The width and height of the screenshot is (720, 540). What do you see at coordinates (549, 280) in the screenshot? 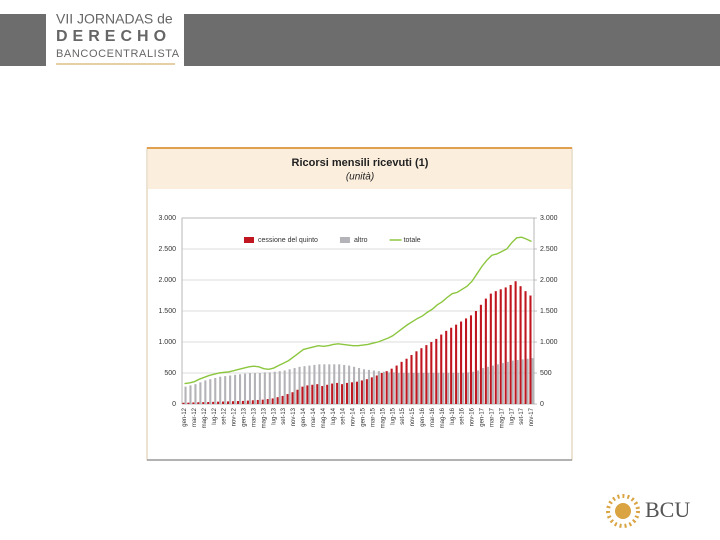
I see `y2-tick-label: 2.000` at bounding box center [549, 280].